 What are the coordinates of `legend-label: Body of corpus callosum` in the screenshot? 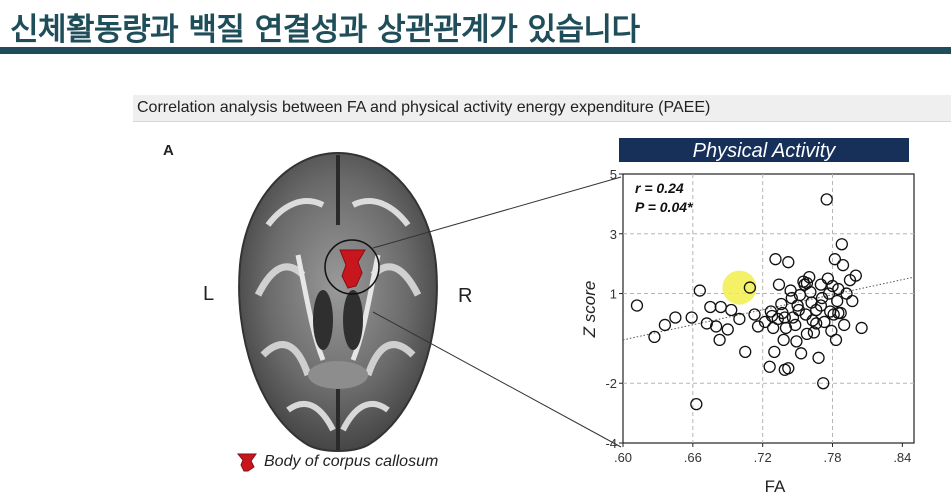 It's located at (351, 461).